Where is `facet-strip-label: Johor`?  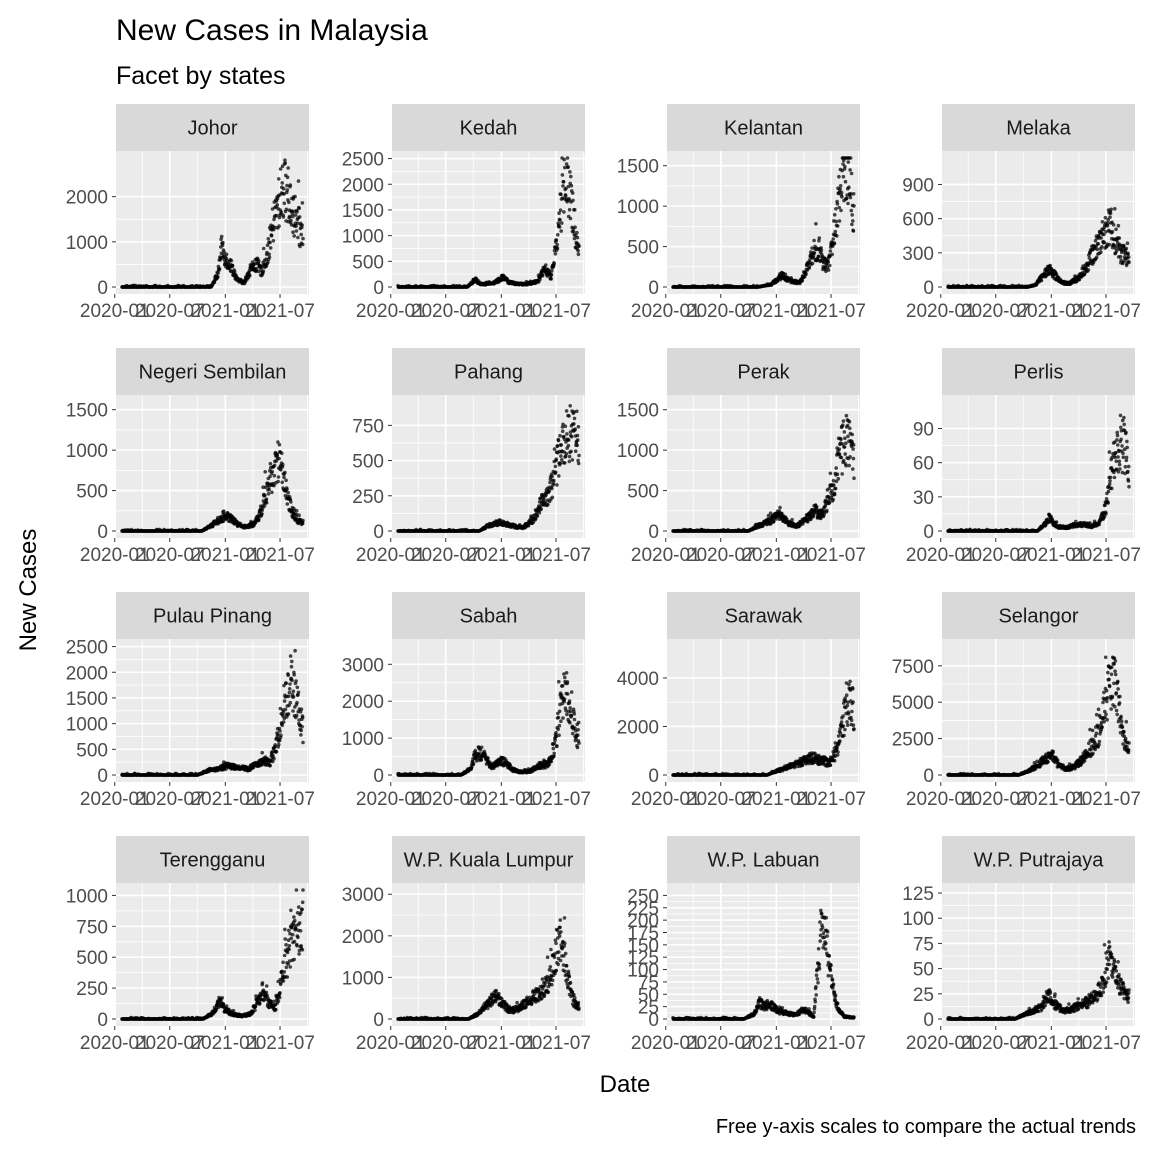
facet-strip-label: Johor is located at coordinates (212, 129).